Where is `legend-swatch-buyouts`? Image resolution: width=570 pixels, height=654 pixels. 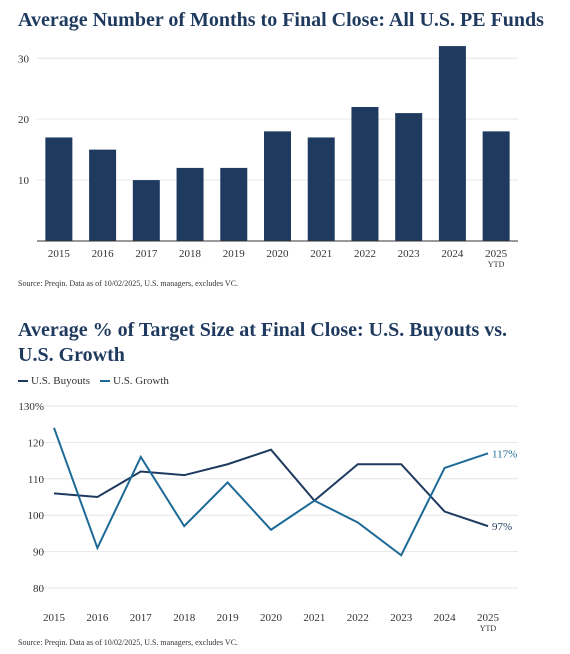 legend-swatch-buyouts is located at coordinates (23, 381).